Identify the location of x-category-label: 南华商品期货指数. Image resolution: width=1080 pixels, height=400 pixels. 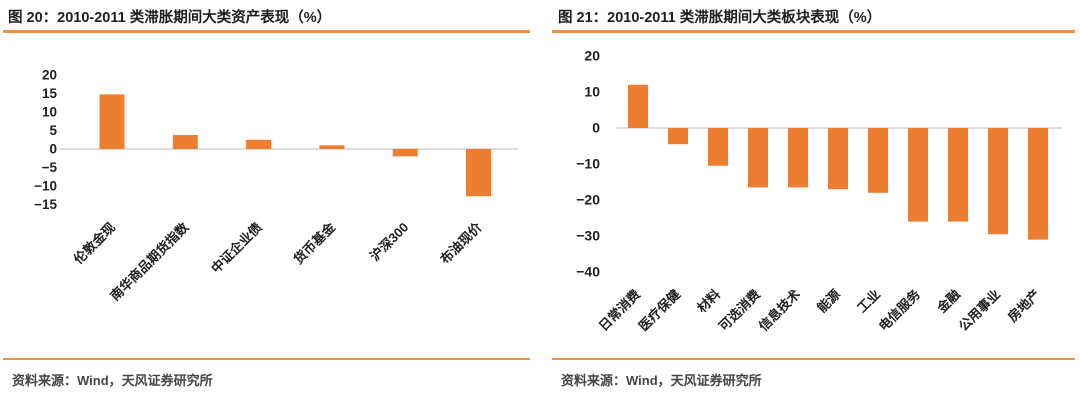
(149, 261).